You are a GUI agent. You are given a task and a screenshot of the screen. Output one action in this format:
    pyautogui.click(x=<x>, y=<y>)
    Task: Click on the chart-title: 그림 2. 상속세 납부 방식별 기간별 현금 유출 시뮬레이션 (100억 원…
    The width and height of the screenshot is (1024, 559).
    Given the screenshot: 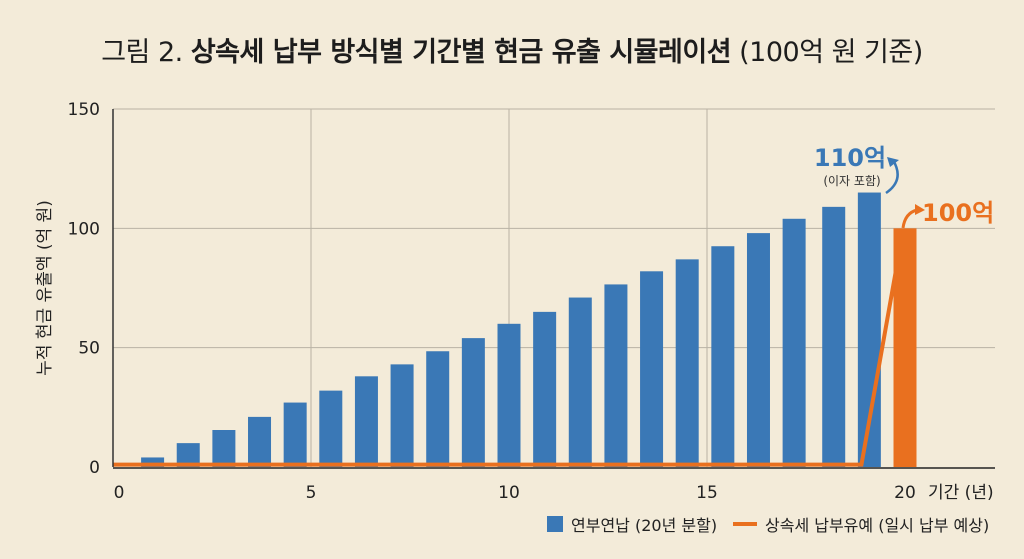 What is the action you would take?
    pyautogui.click(x=512, y=49)
    